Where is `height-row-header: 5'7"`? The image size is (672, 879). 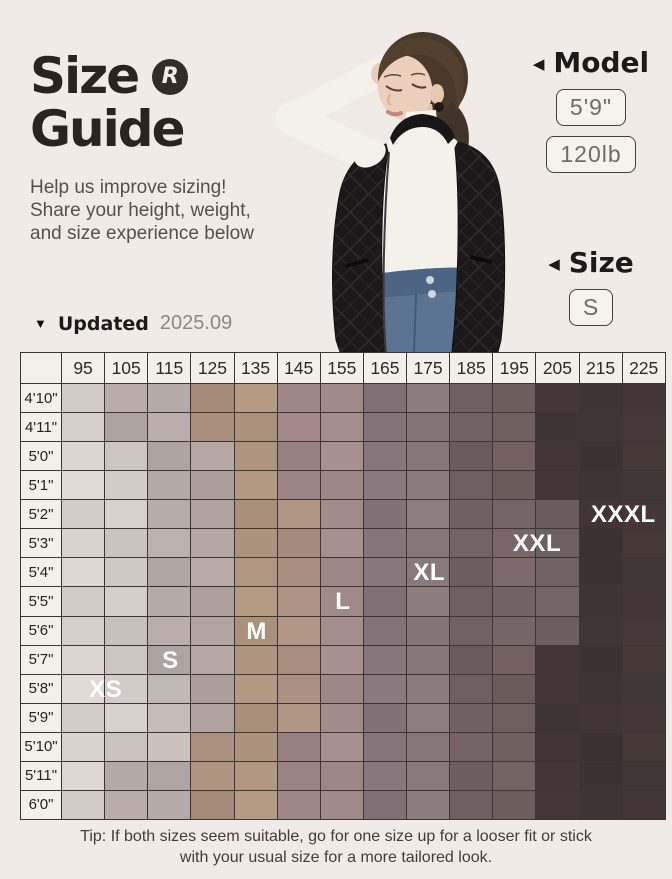
height-row-header: 5'7" is located at coordinates (41, 659).